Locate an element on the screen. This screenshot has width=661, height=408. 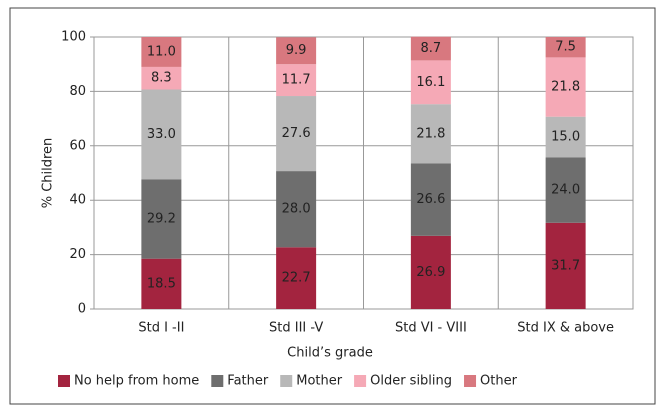
y-tick-label: 100 is located at coordinates (73, 37).